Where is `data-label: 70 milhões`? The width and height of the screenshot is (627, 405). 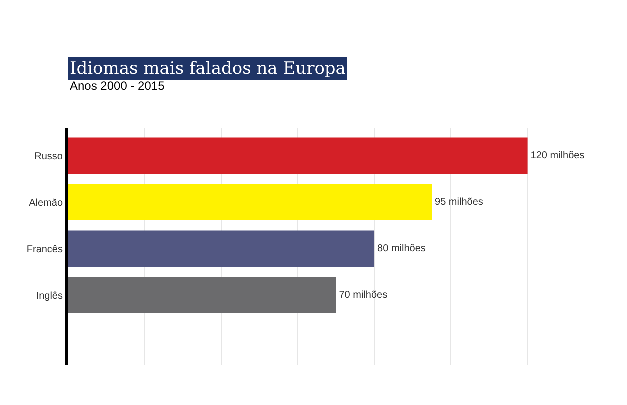
data-label: 70 milhões is located at coordinates (363, 295).